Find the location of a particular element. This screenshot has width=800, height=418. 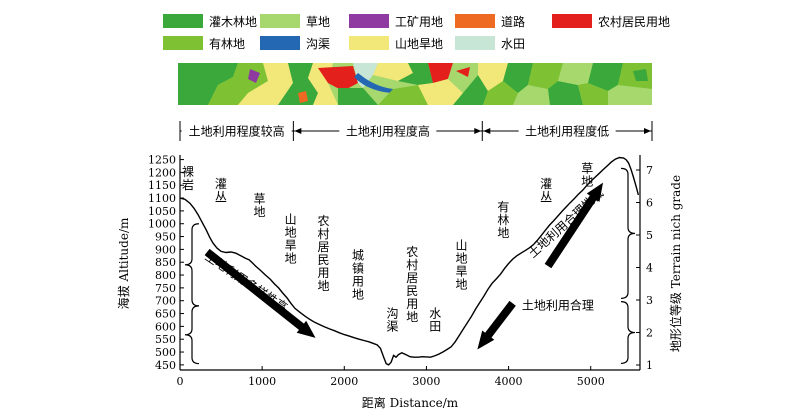

legend-item-dryland: 山地旱地 is located at coordinates (396, 43).